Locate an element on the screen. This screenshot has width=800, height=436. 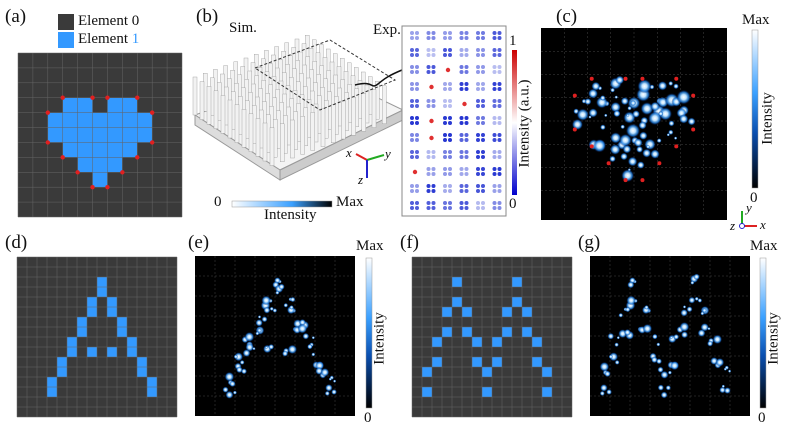
colorbar-g-max: Max is located at coordinates (764, 246).